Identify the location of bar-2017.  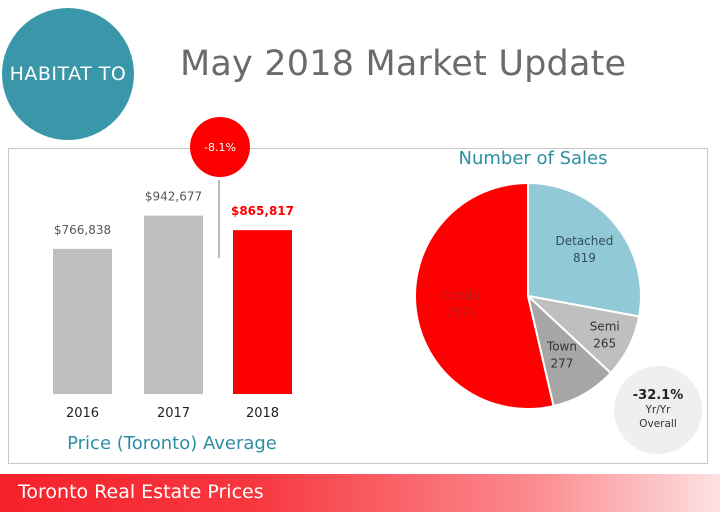
(173, 304).